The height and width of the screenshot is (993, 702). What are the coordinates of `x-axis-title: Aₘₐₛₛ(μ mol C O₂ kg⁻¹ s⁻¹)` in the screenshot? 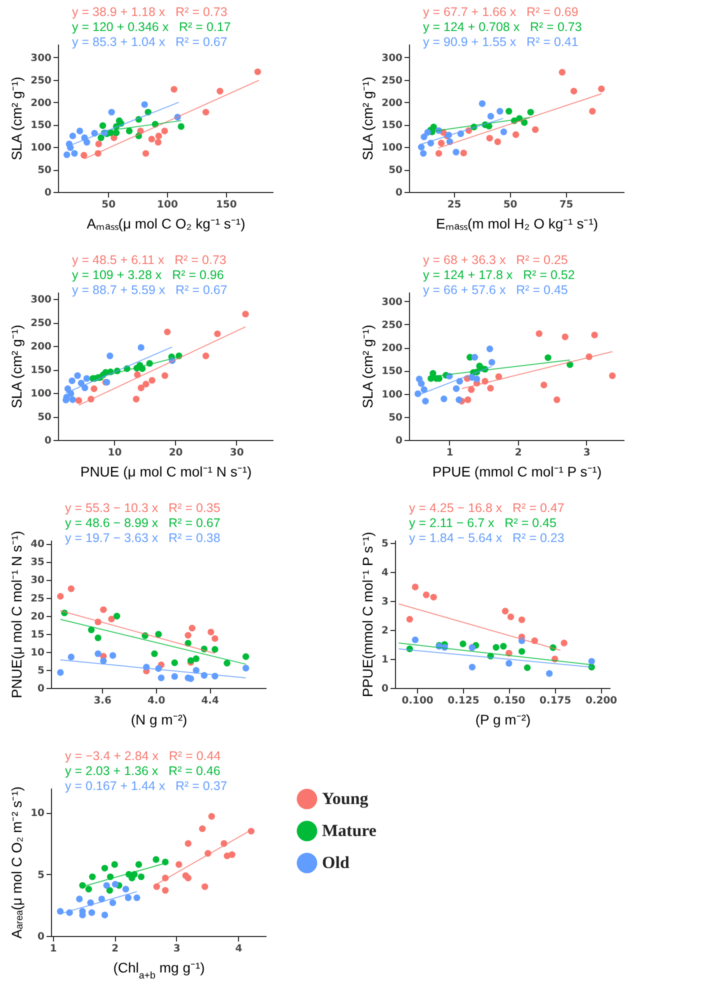 It's located at (166, 224).